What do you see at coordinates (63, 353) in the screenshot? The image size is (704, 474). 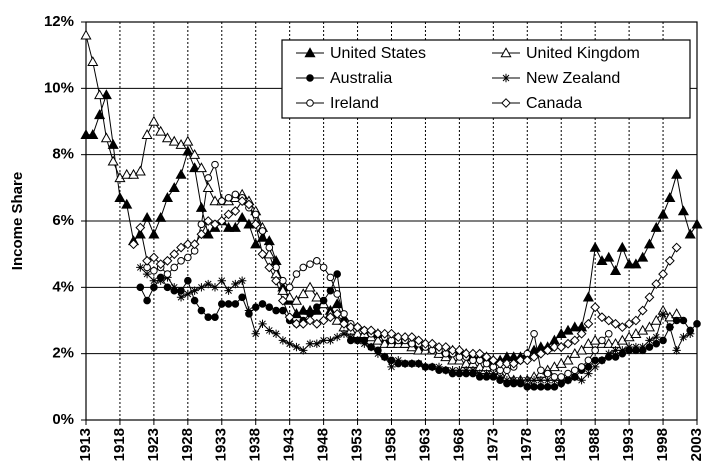 I see `y-tick-label: 2%` at bounding box center [63, 353].